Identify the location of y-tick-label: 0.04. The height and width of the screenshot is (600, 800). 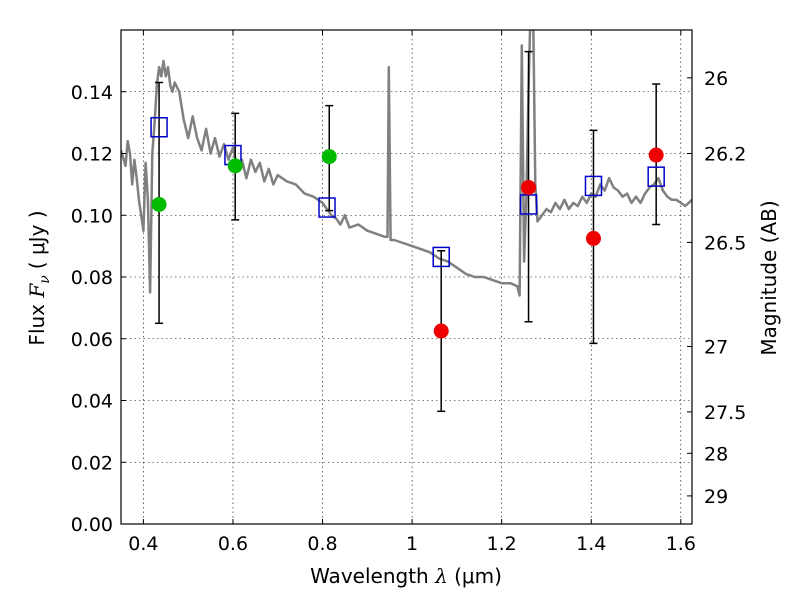
(92, 402).